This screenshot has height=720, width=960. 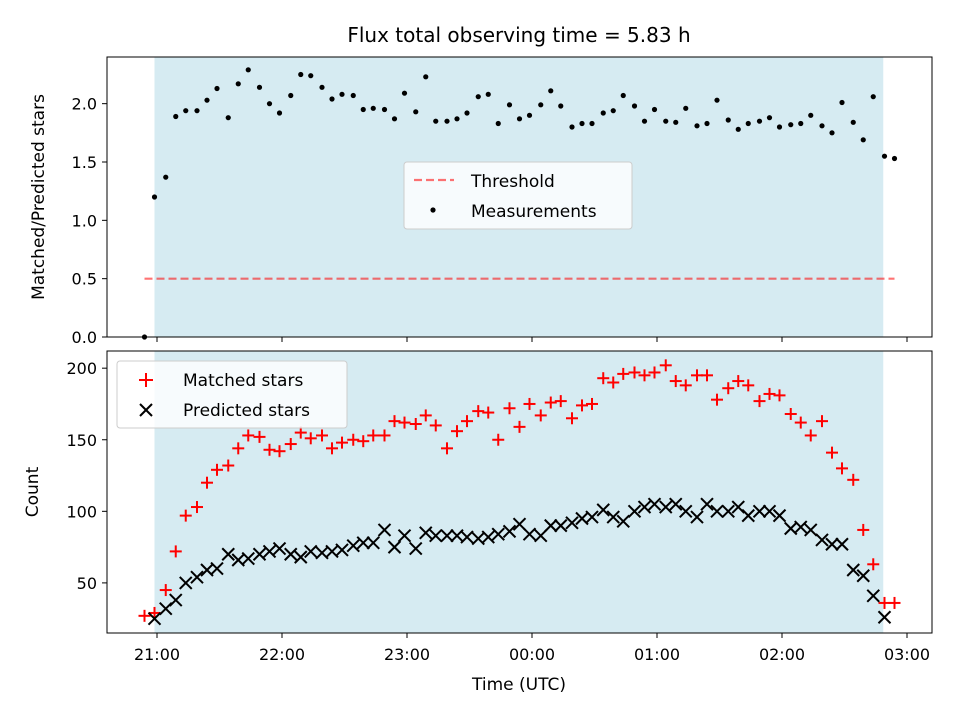 I want to click on x-tick-label: 02:00, so click(x=782, y=654).